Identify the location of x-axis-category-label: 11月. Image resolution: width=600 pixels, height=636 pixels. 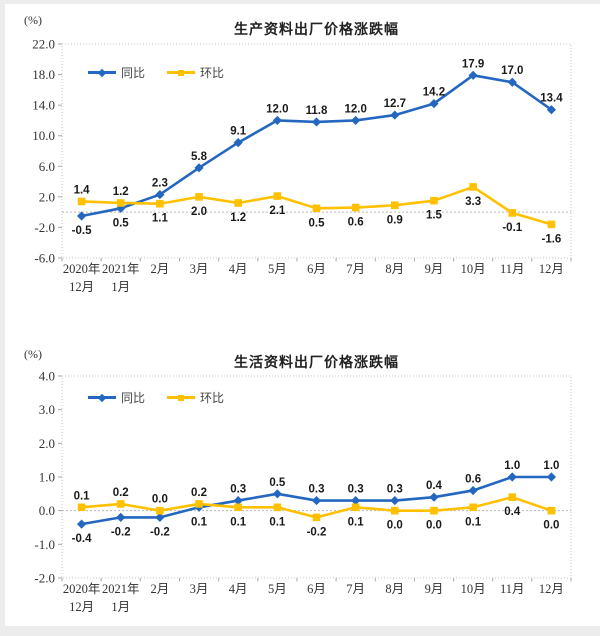
(512, 269).